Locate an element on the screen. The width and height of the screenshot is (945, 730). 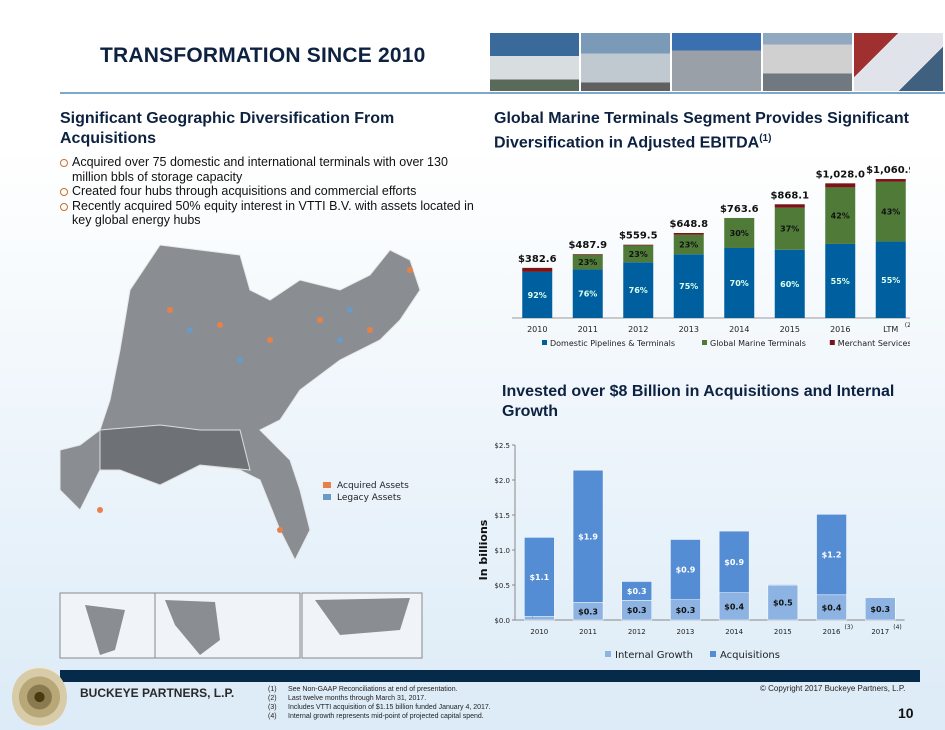
total-label: $382.6 is located at coordinates (537, 259).